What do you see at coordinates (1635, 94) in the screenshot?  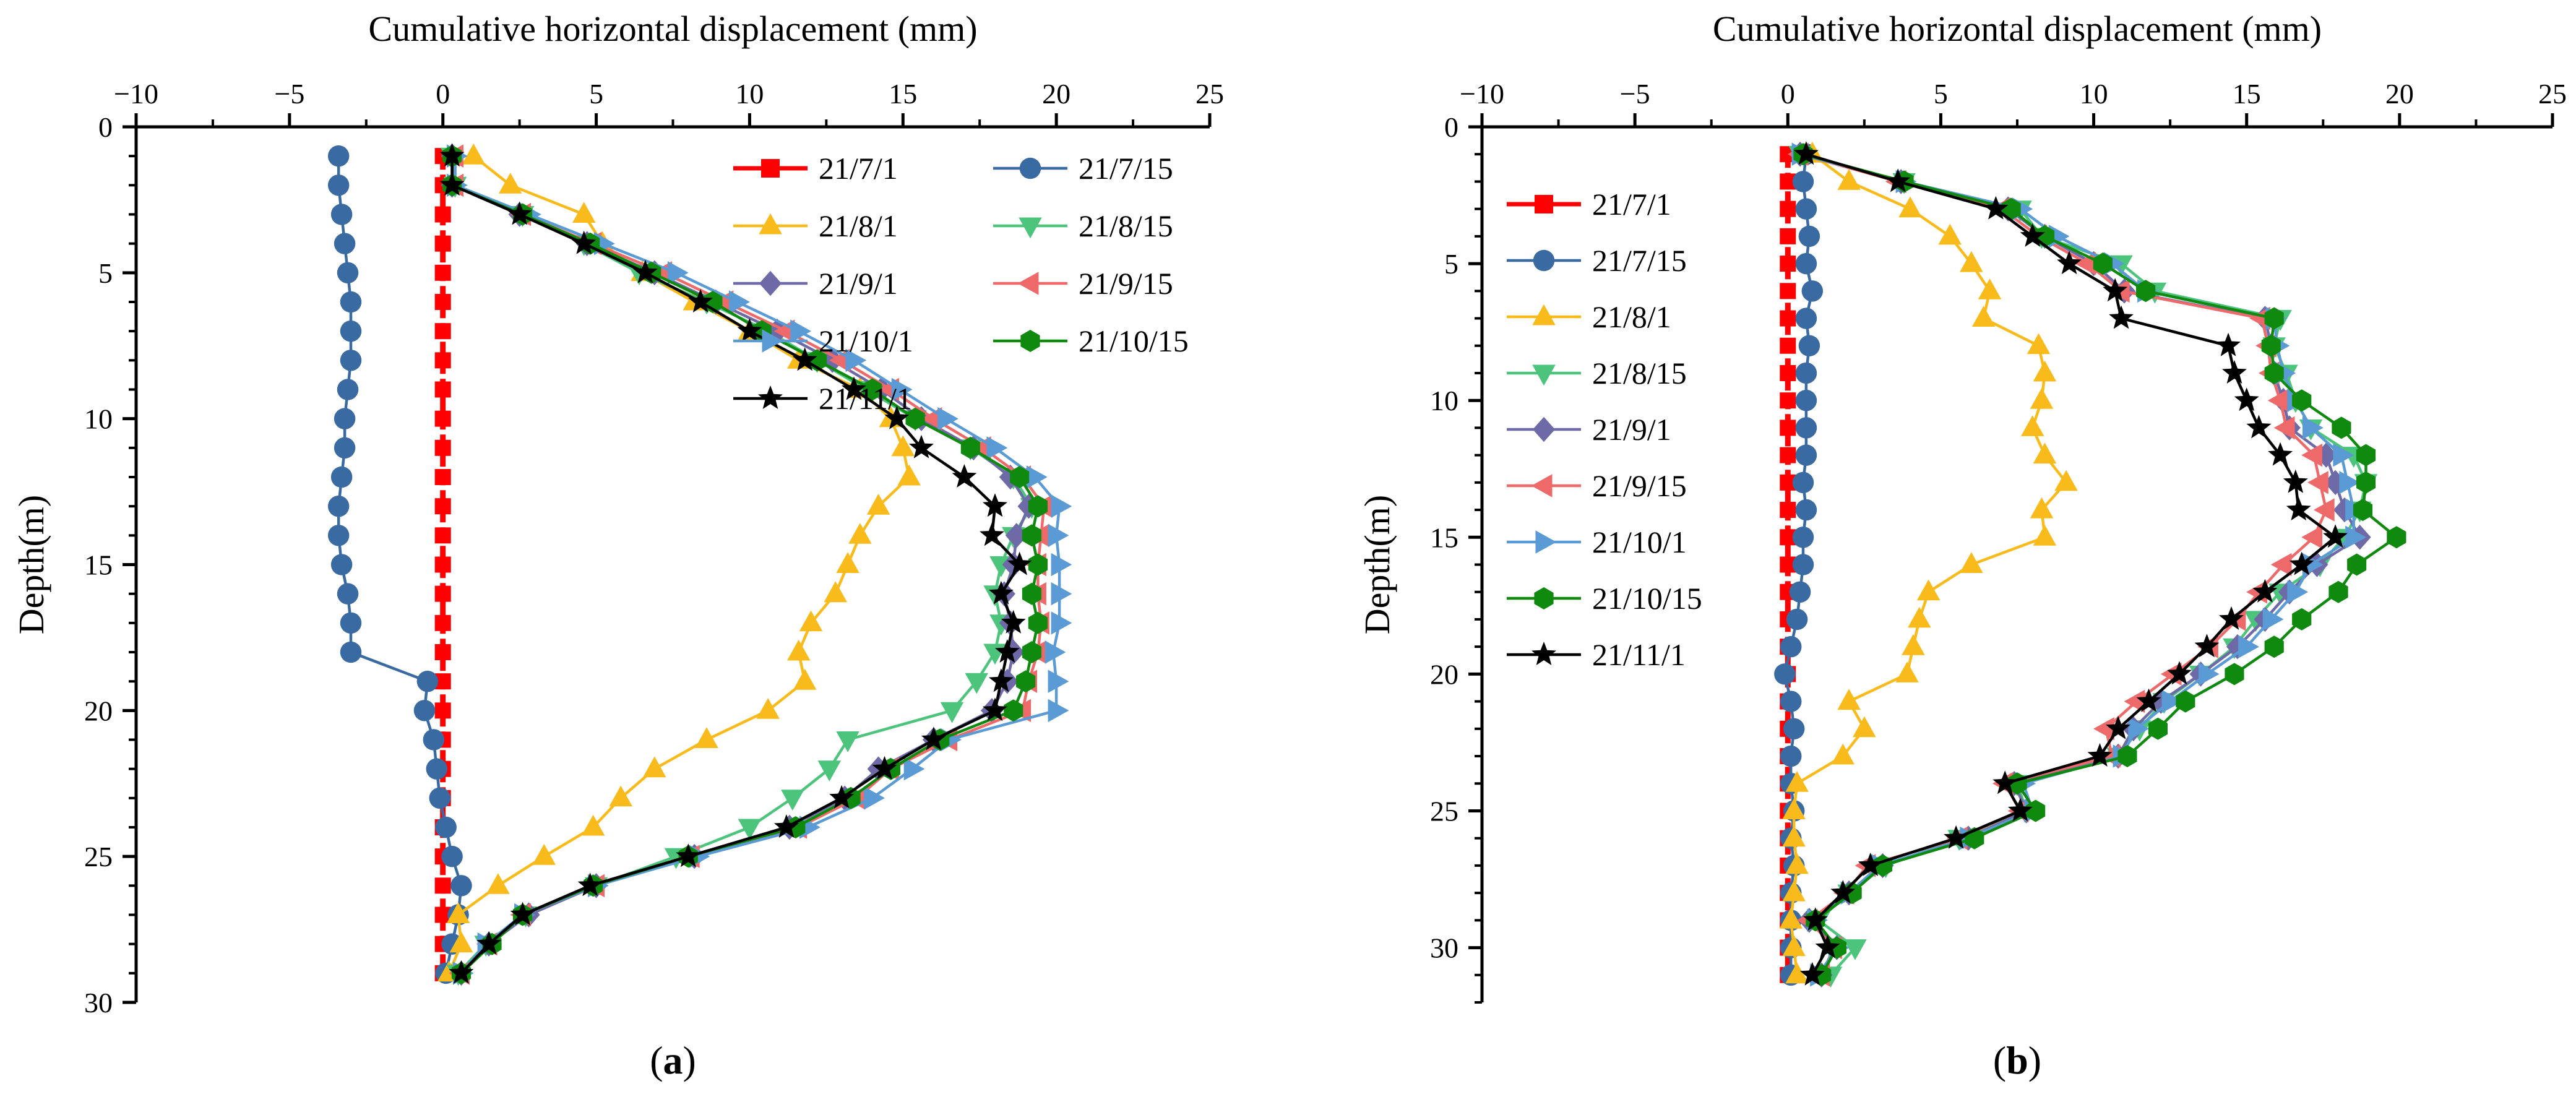 I see `x-tick-label: −5` at bounding box center [1635, 94].